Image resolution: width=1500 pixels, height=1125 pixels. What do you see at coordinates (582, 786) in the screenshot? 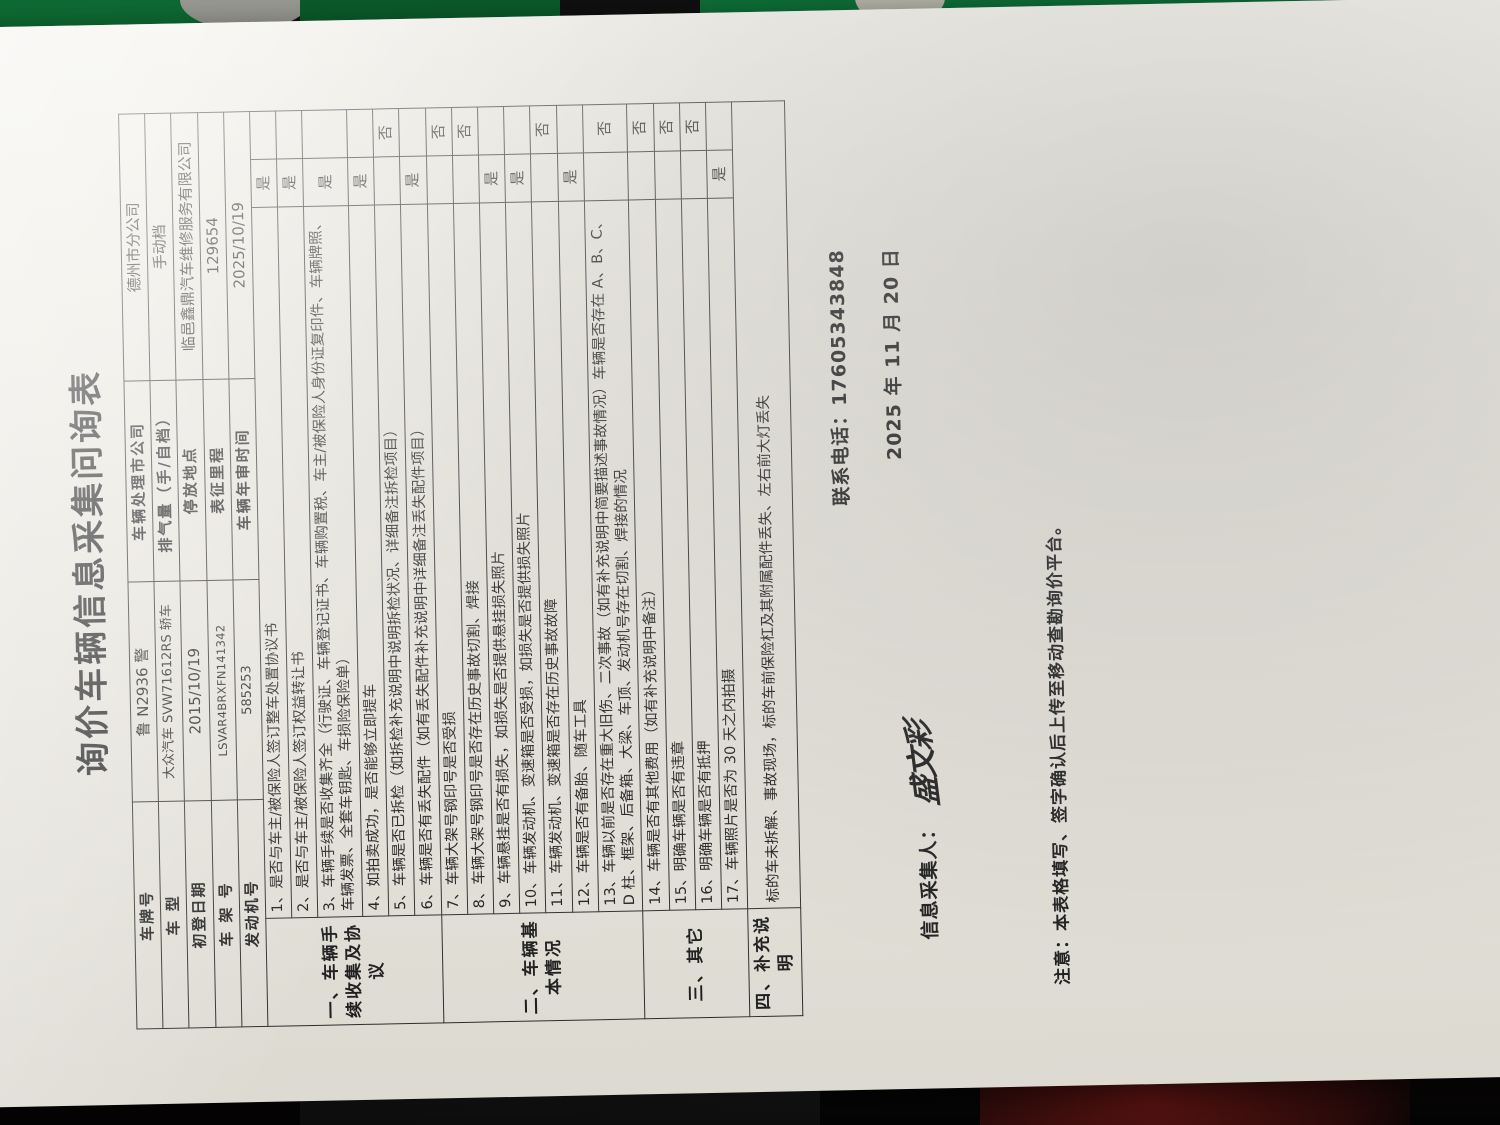
I see `question-body: 车辆是否有备胎、随车工具` at bounding box center [582, 786].